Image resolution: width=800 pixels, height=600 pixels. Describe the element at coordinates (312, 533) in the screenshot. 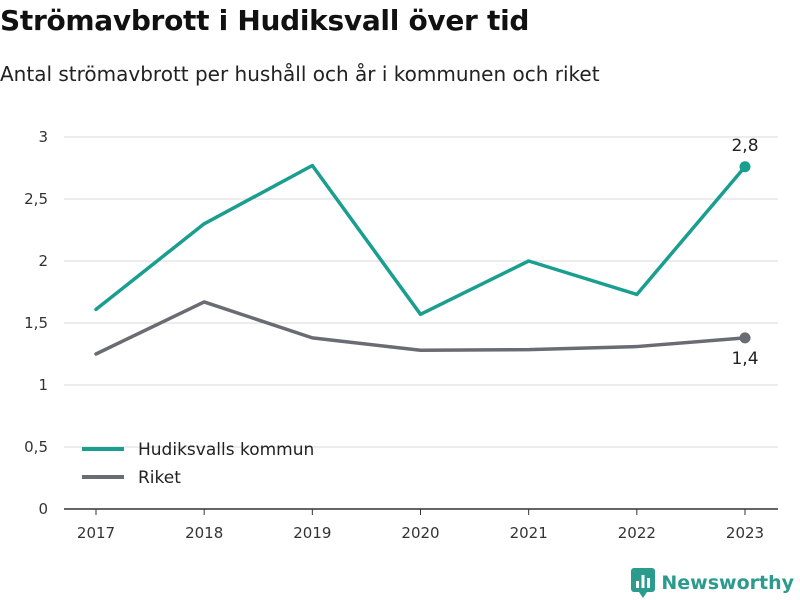

I see `x-tick-label: 2019` at that location.